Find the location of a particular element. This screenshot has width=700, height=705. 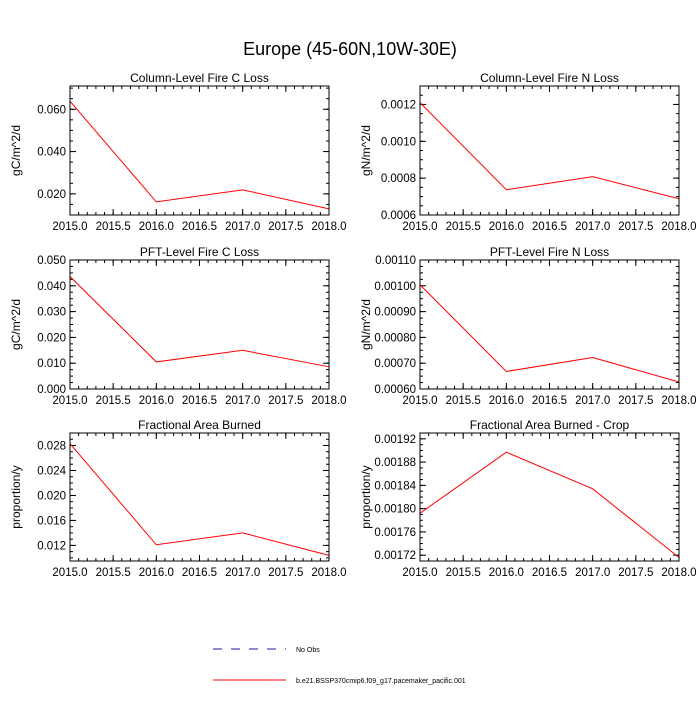

y-tick-label: 0.000 is located at coordinates (51, 390).